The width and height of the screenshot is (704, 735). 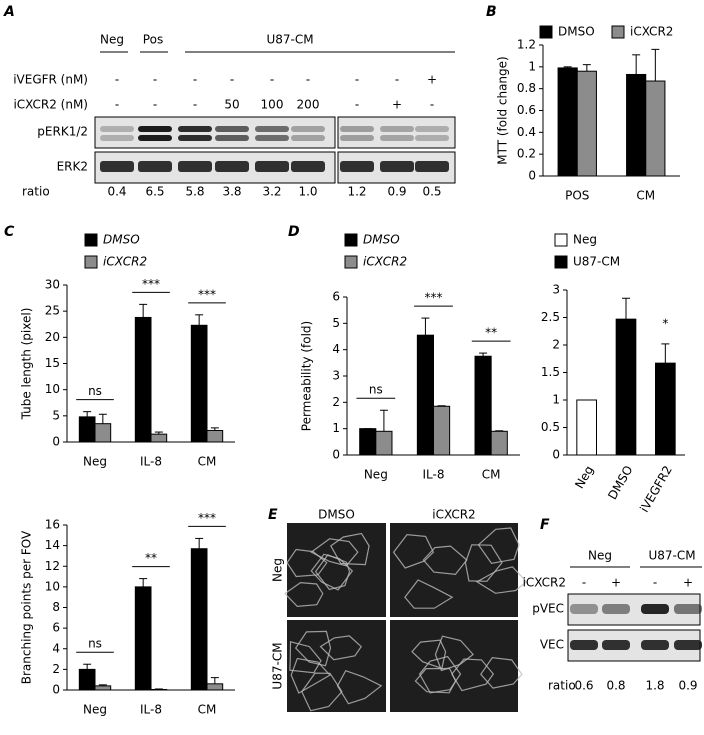 I want to click on significance-label: ns, so click(x=95, y=644).